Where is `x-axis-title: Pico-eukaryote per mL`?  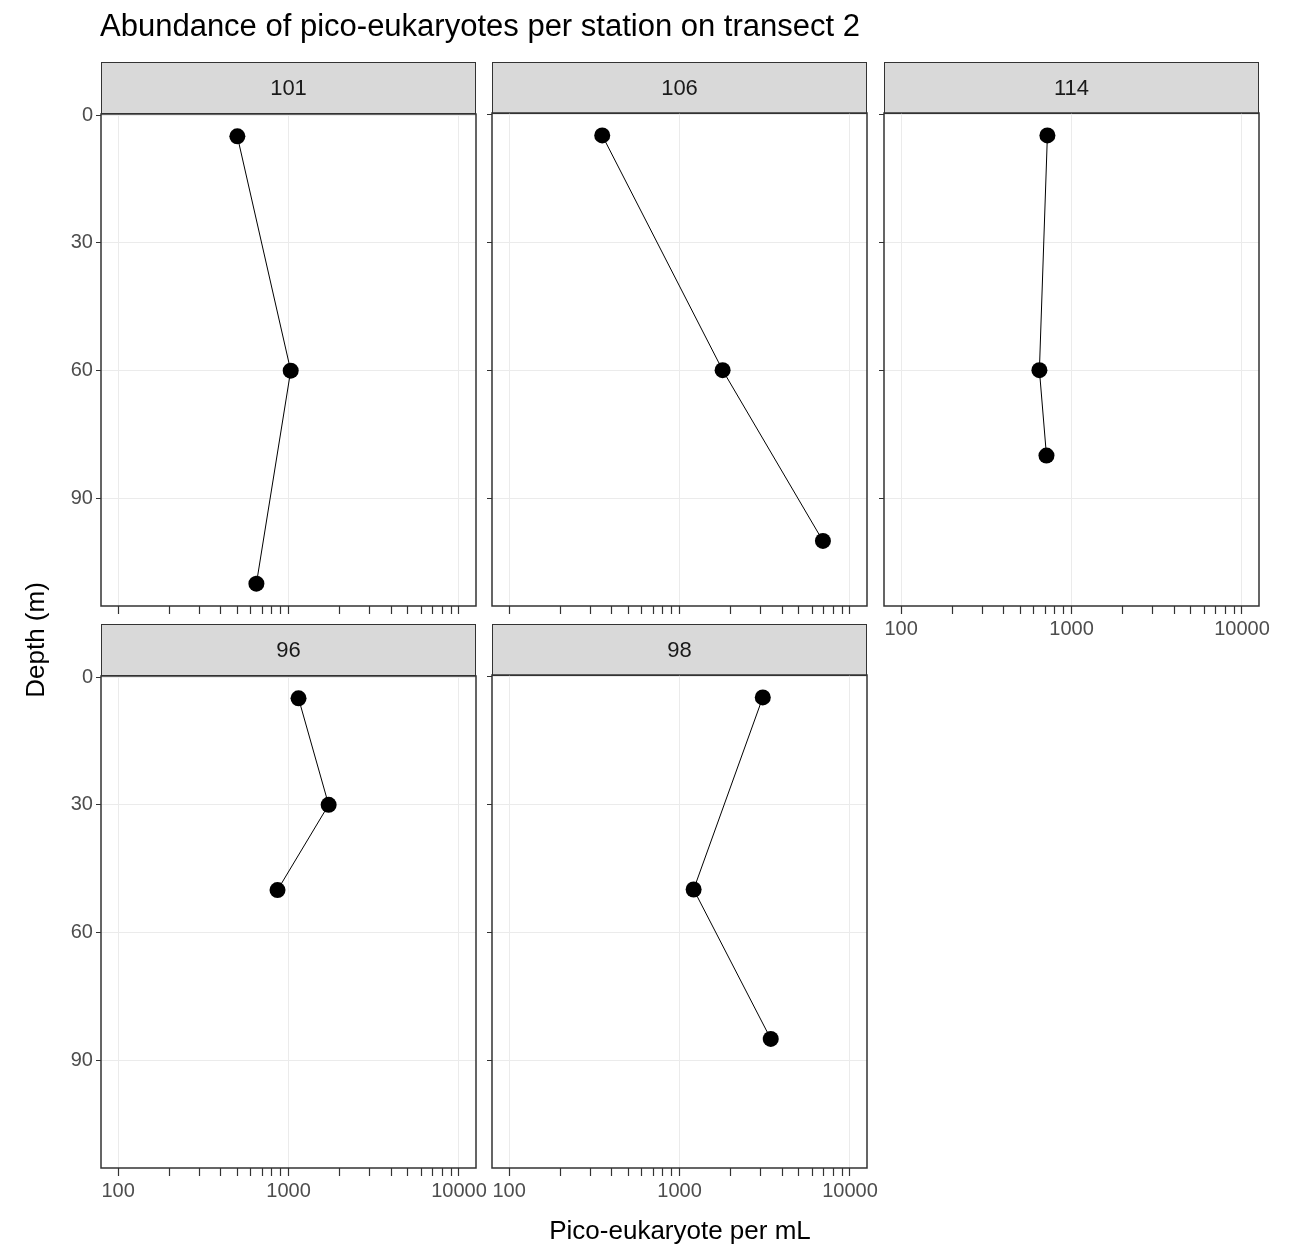
x-axis-title: Pico-eukaryote per mL is located at coordinates (680, 1230).